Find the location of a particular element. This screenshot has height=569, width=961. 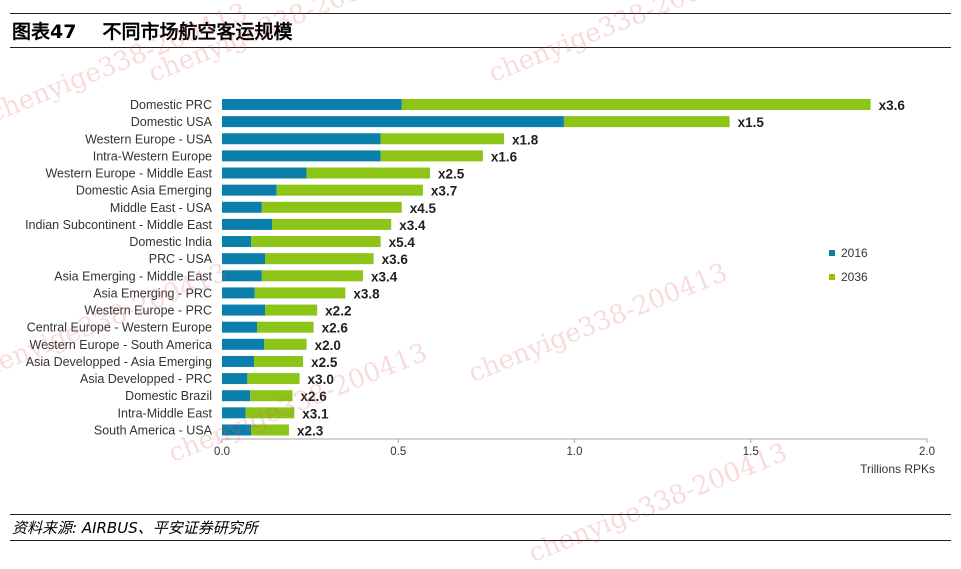

category-label: Intra-Western Europe is located at coordinates (152, 156).